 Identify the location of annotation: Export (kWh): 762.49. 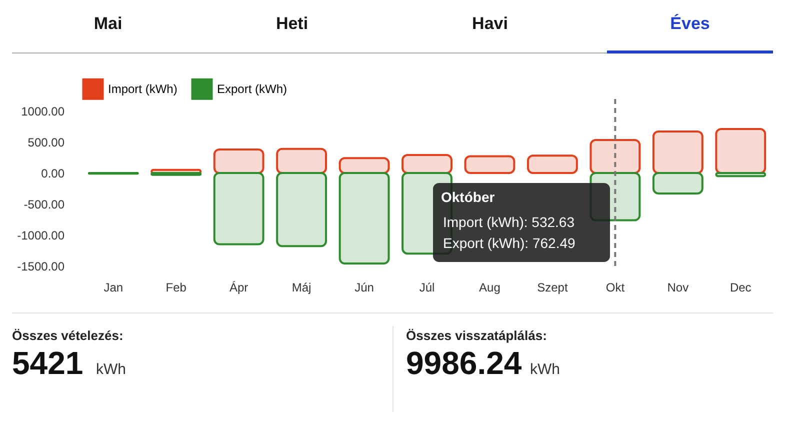
(509, 243).